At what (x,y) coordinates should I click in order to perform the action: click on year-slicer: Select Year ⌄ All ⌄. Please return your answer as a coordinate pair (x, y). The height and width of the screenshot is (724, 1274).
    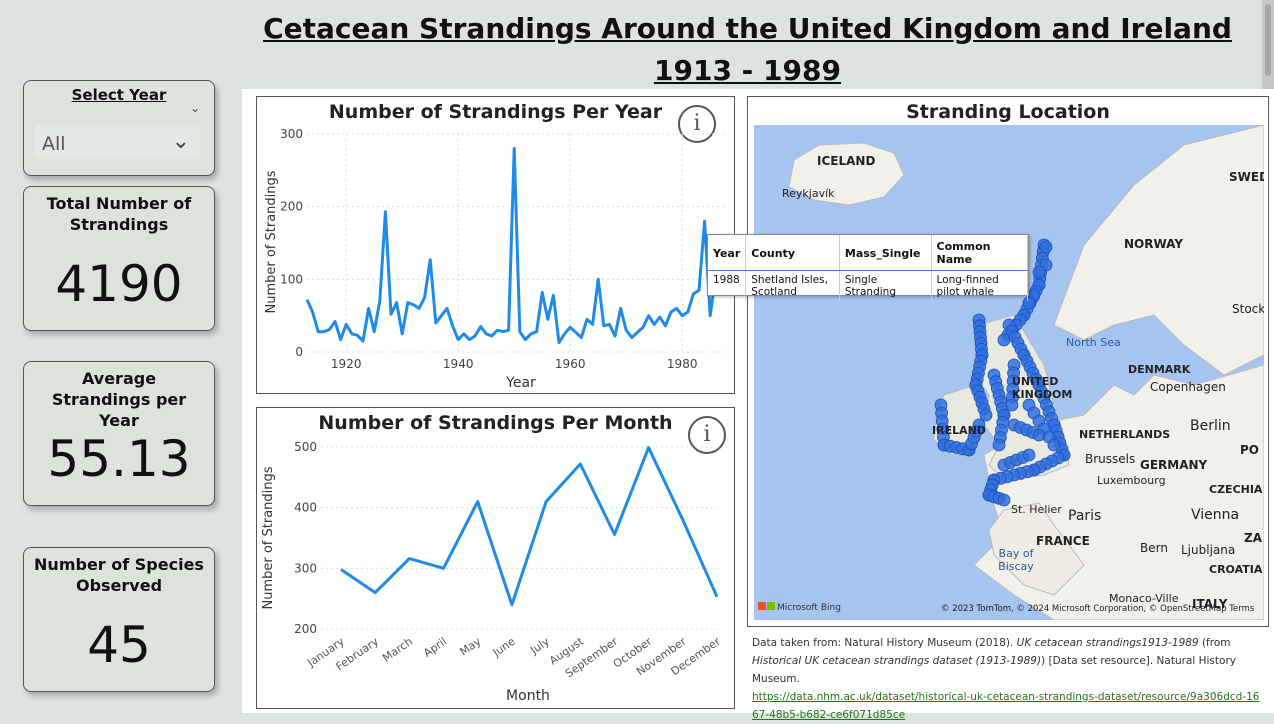
    Looking at the image, I should click on (119, 128).